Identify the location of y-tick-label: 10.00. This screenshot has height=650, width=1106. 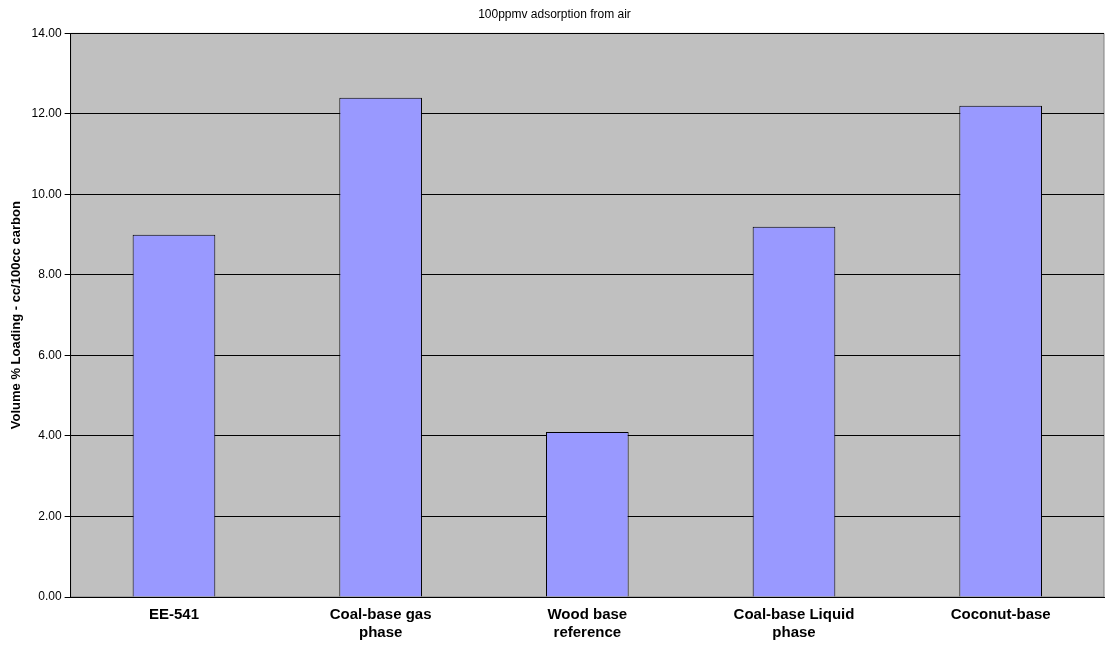
(46, 193).